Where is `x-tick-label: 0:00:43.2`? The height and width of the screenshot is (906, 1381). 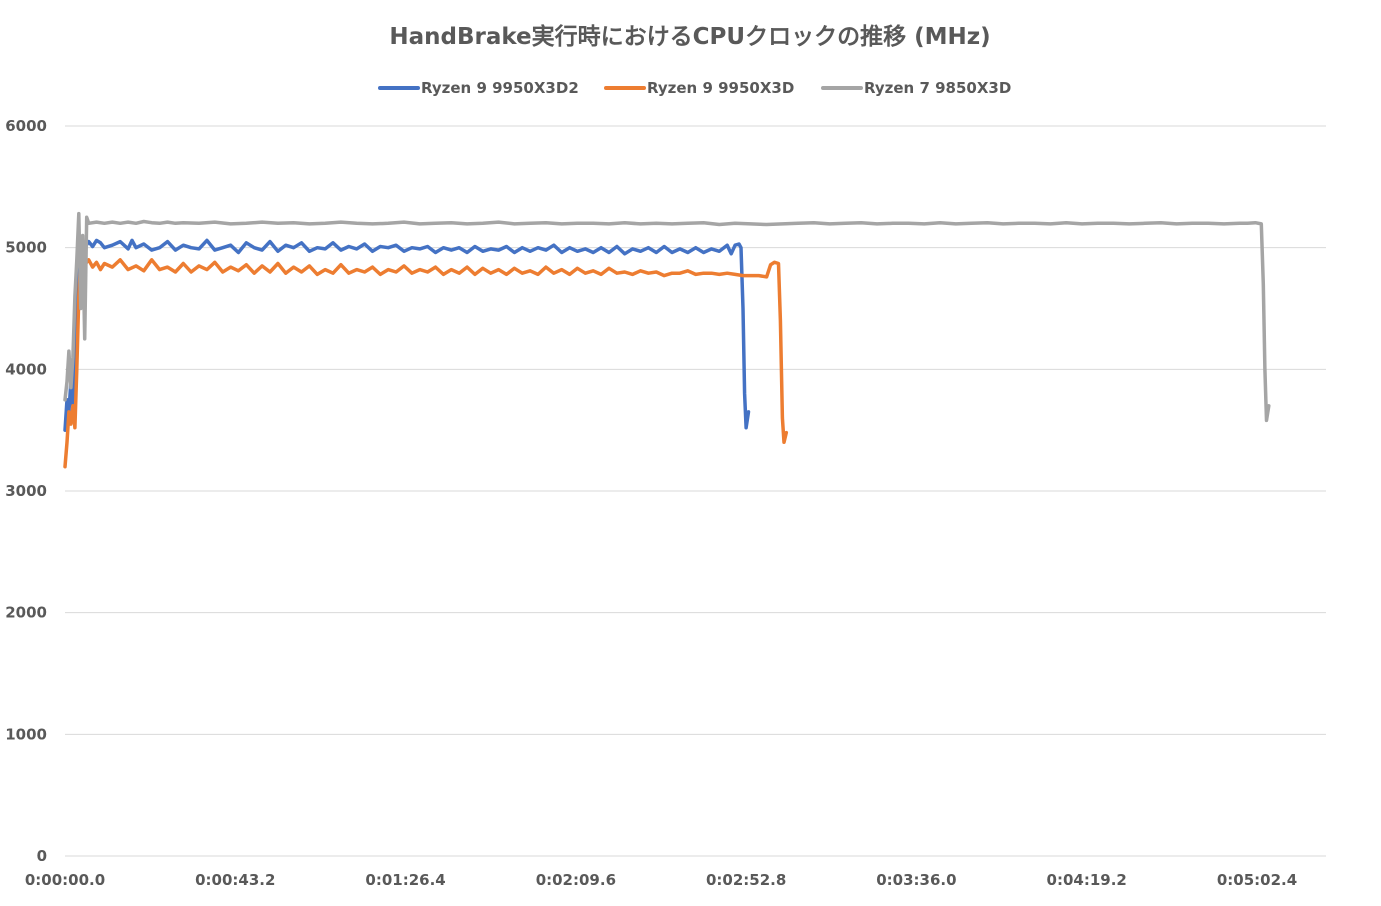 x-tick-label: 0:00:43.2 is located at coordinates (235, 880).